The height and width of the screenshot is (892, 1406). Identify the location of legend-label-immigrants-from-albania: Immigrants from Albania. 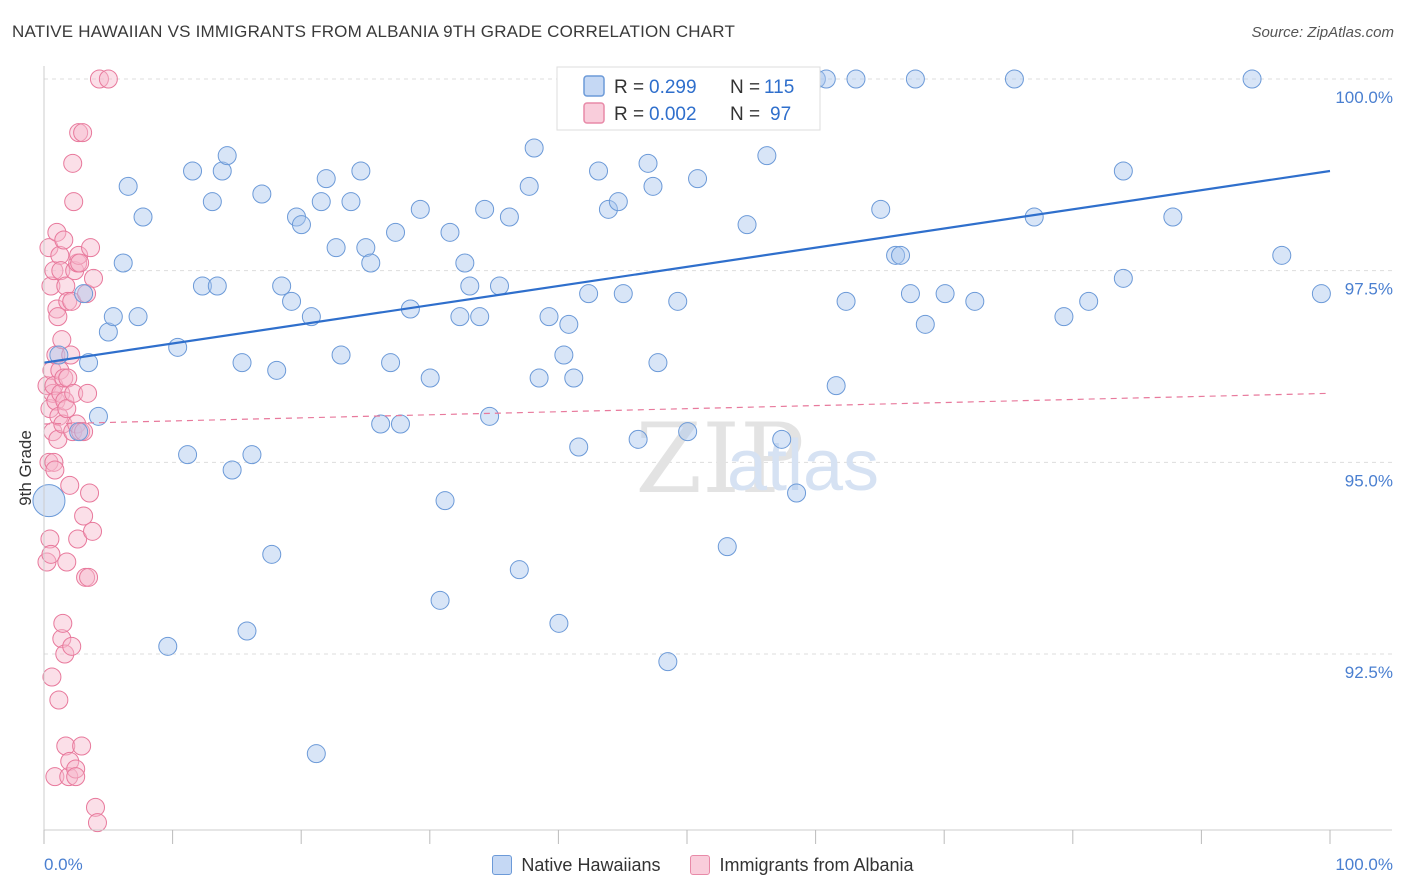
(816, 864).